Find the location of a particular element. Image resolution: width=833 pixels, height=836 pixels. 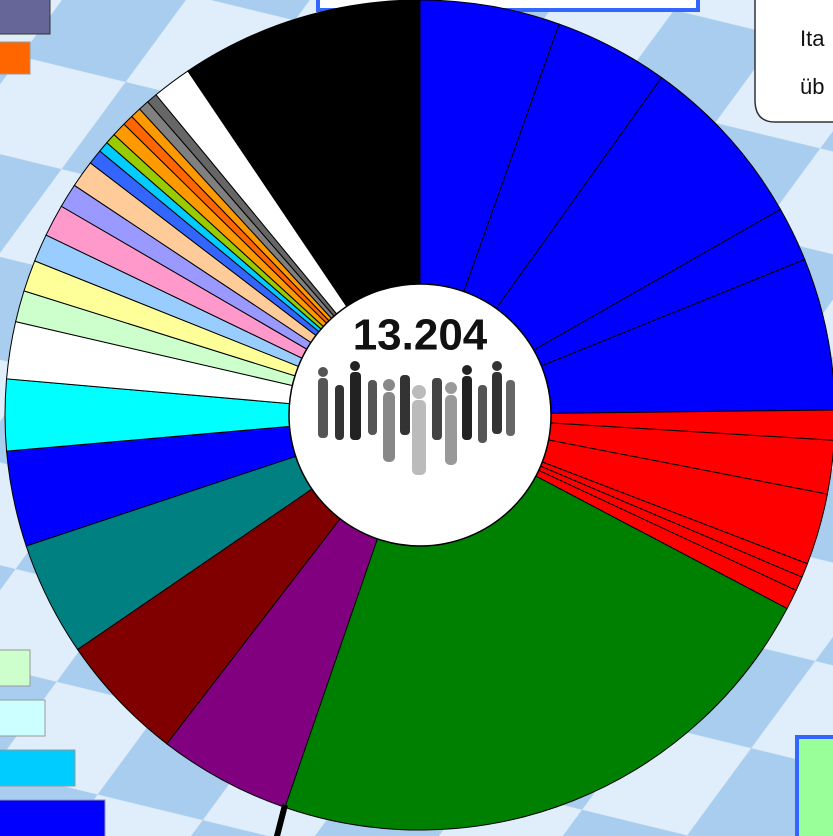

callout-text: Ita is located at coordinates (812, 38).